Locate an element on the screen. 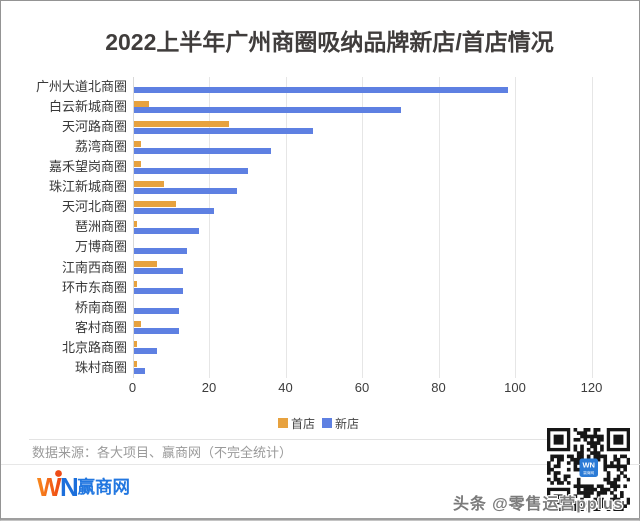 The width and height of the screenshot is (640, 521). svg-text: WN is located at coordinates (588, 465).